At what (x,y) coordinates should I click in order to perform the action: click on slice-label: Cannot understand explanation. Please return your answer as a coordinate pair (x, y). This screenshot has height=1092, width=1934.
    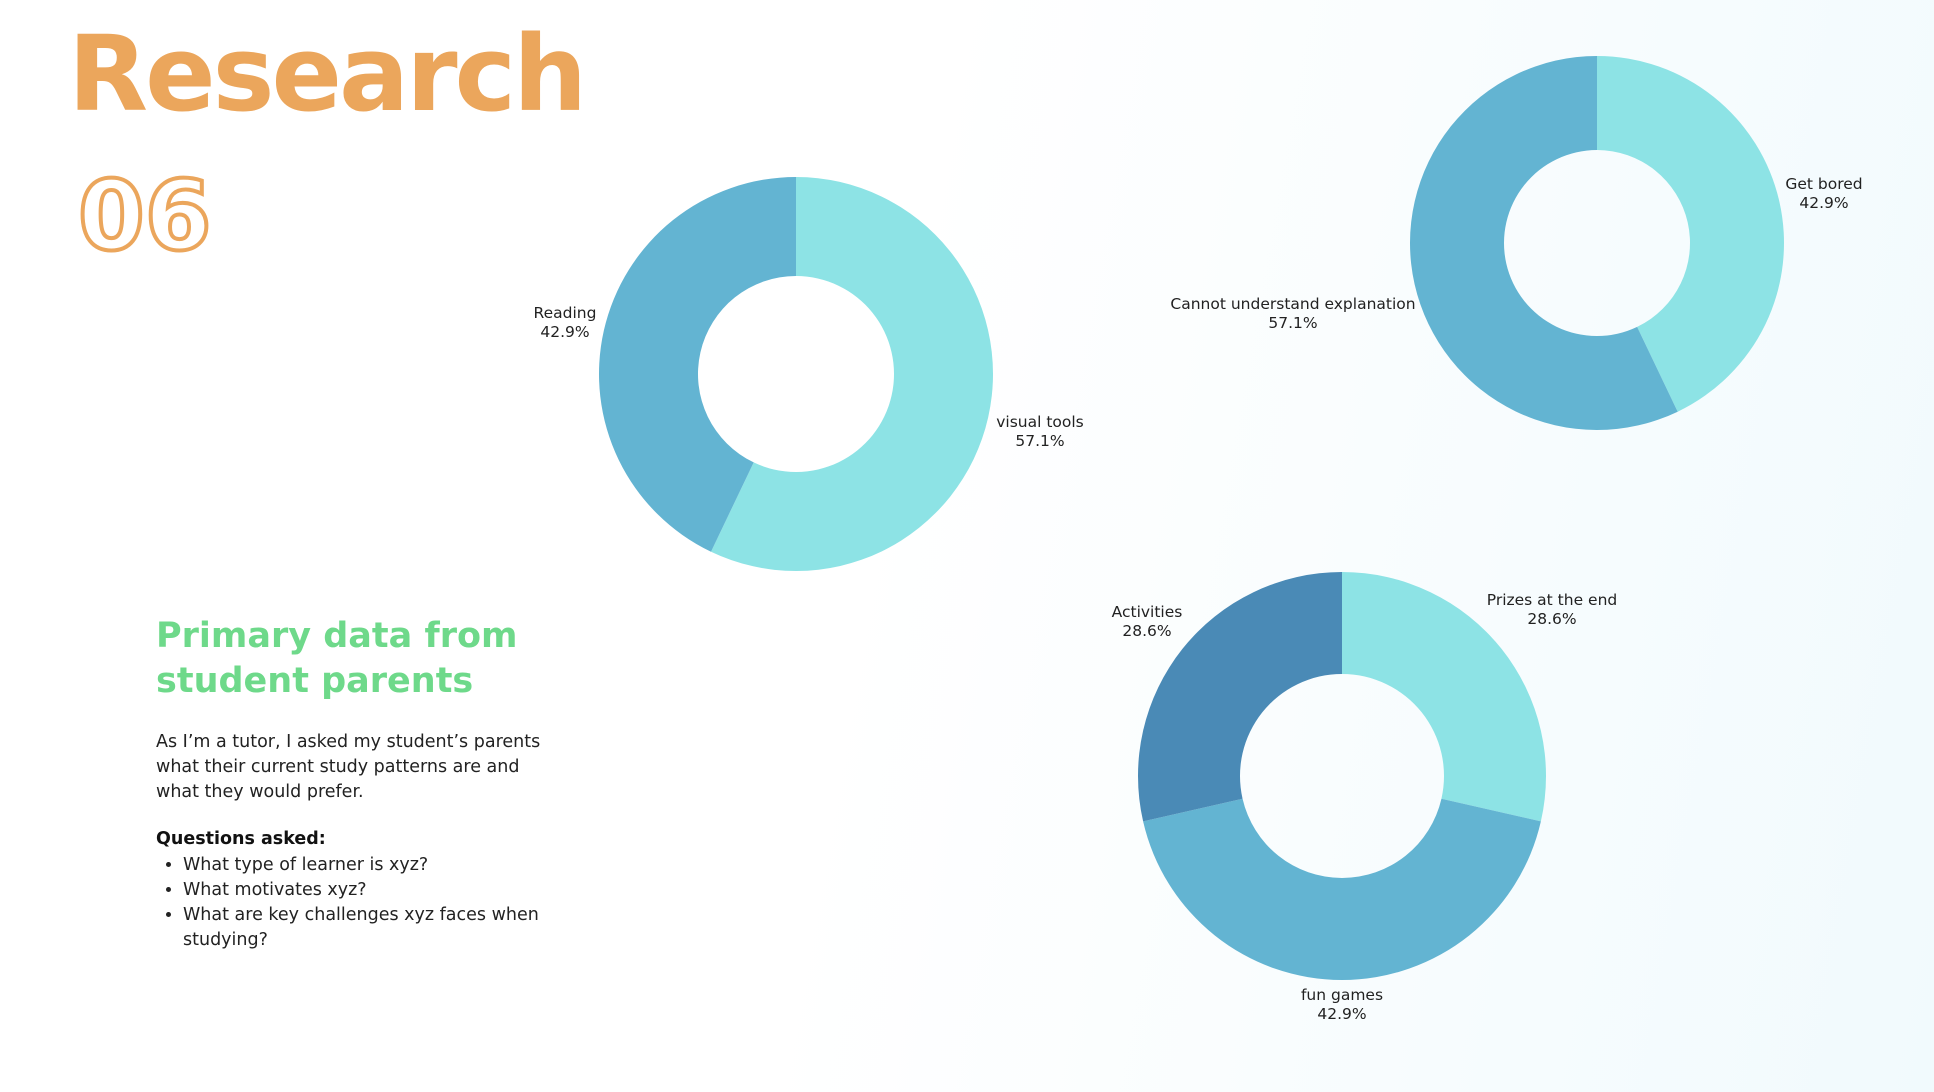
    Looking at the image, I should click on (1292, 304).